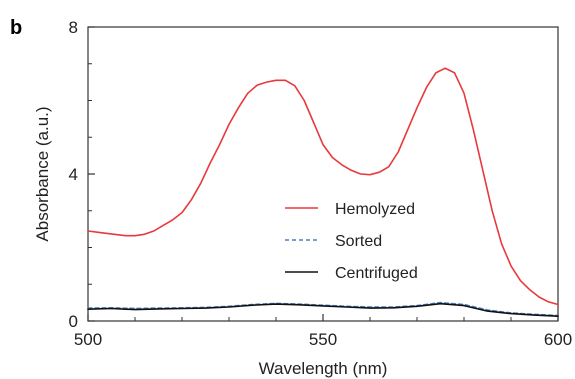 The image size is (575, 379). Describe the element at coordinates (558, 339) in the screenshot. I see `x-tick-label: 600` at that location.